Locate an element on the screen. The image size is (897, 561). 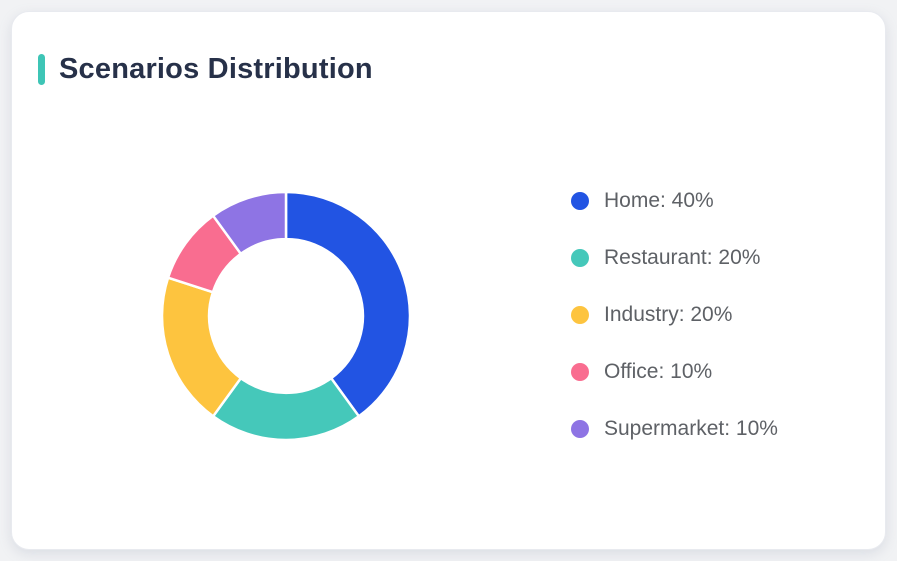
legend-dot-restaurant is located at coordinates (580, 258).